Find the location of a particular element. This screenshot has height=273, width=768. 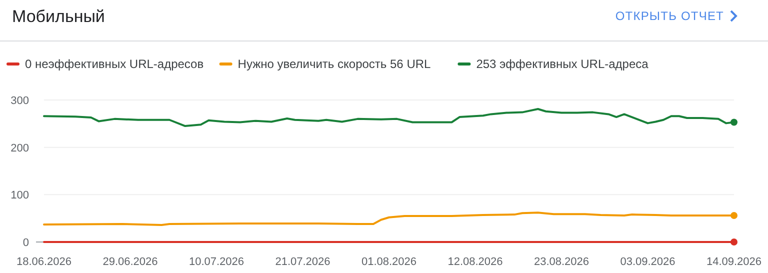

x-tick-label: 03.09.2026 is located at coordinates (648, 262).